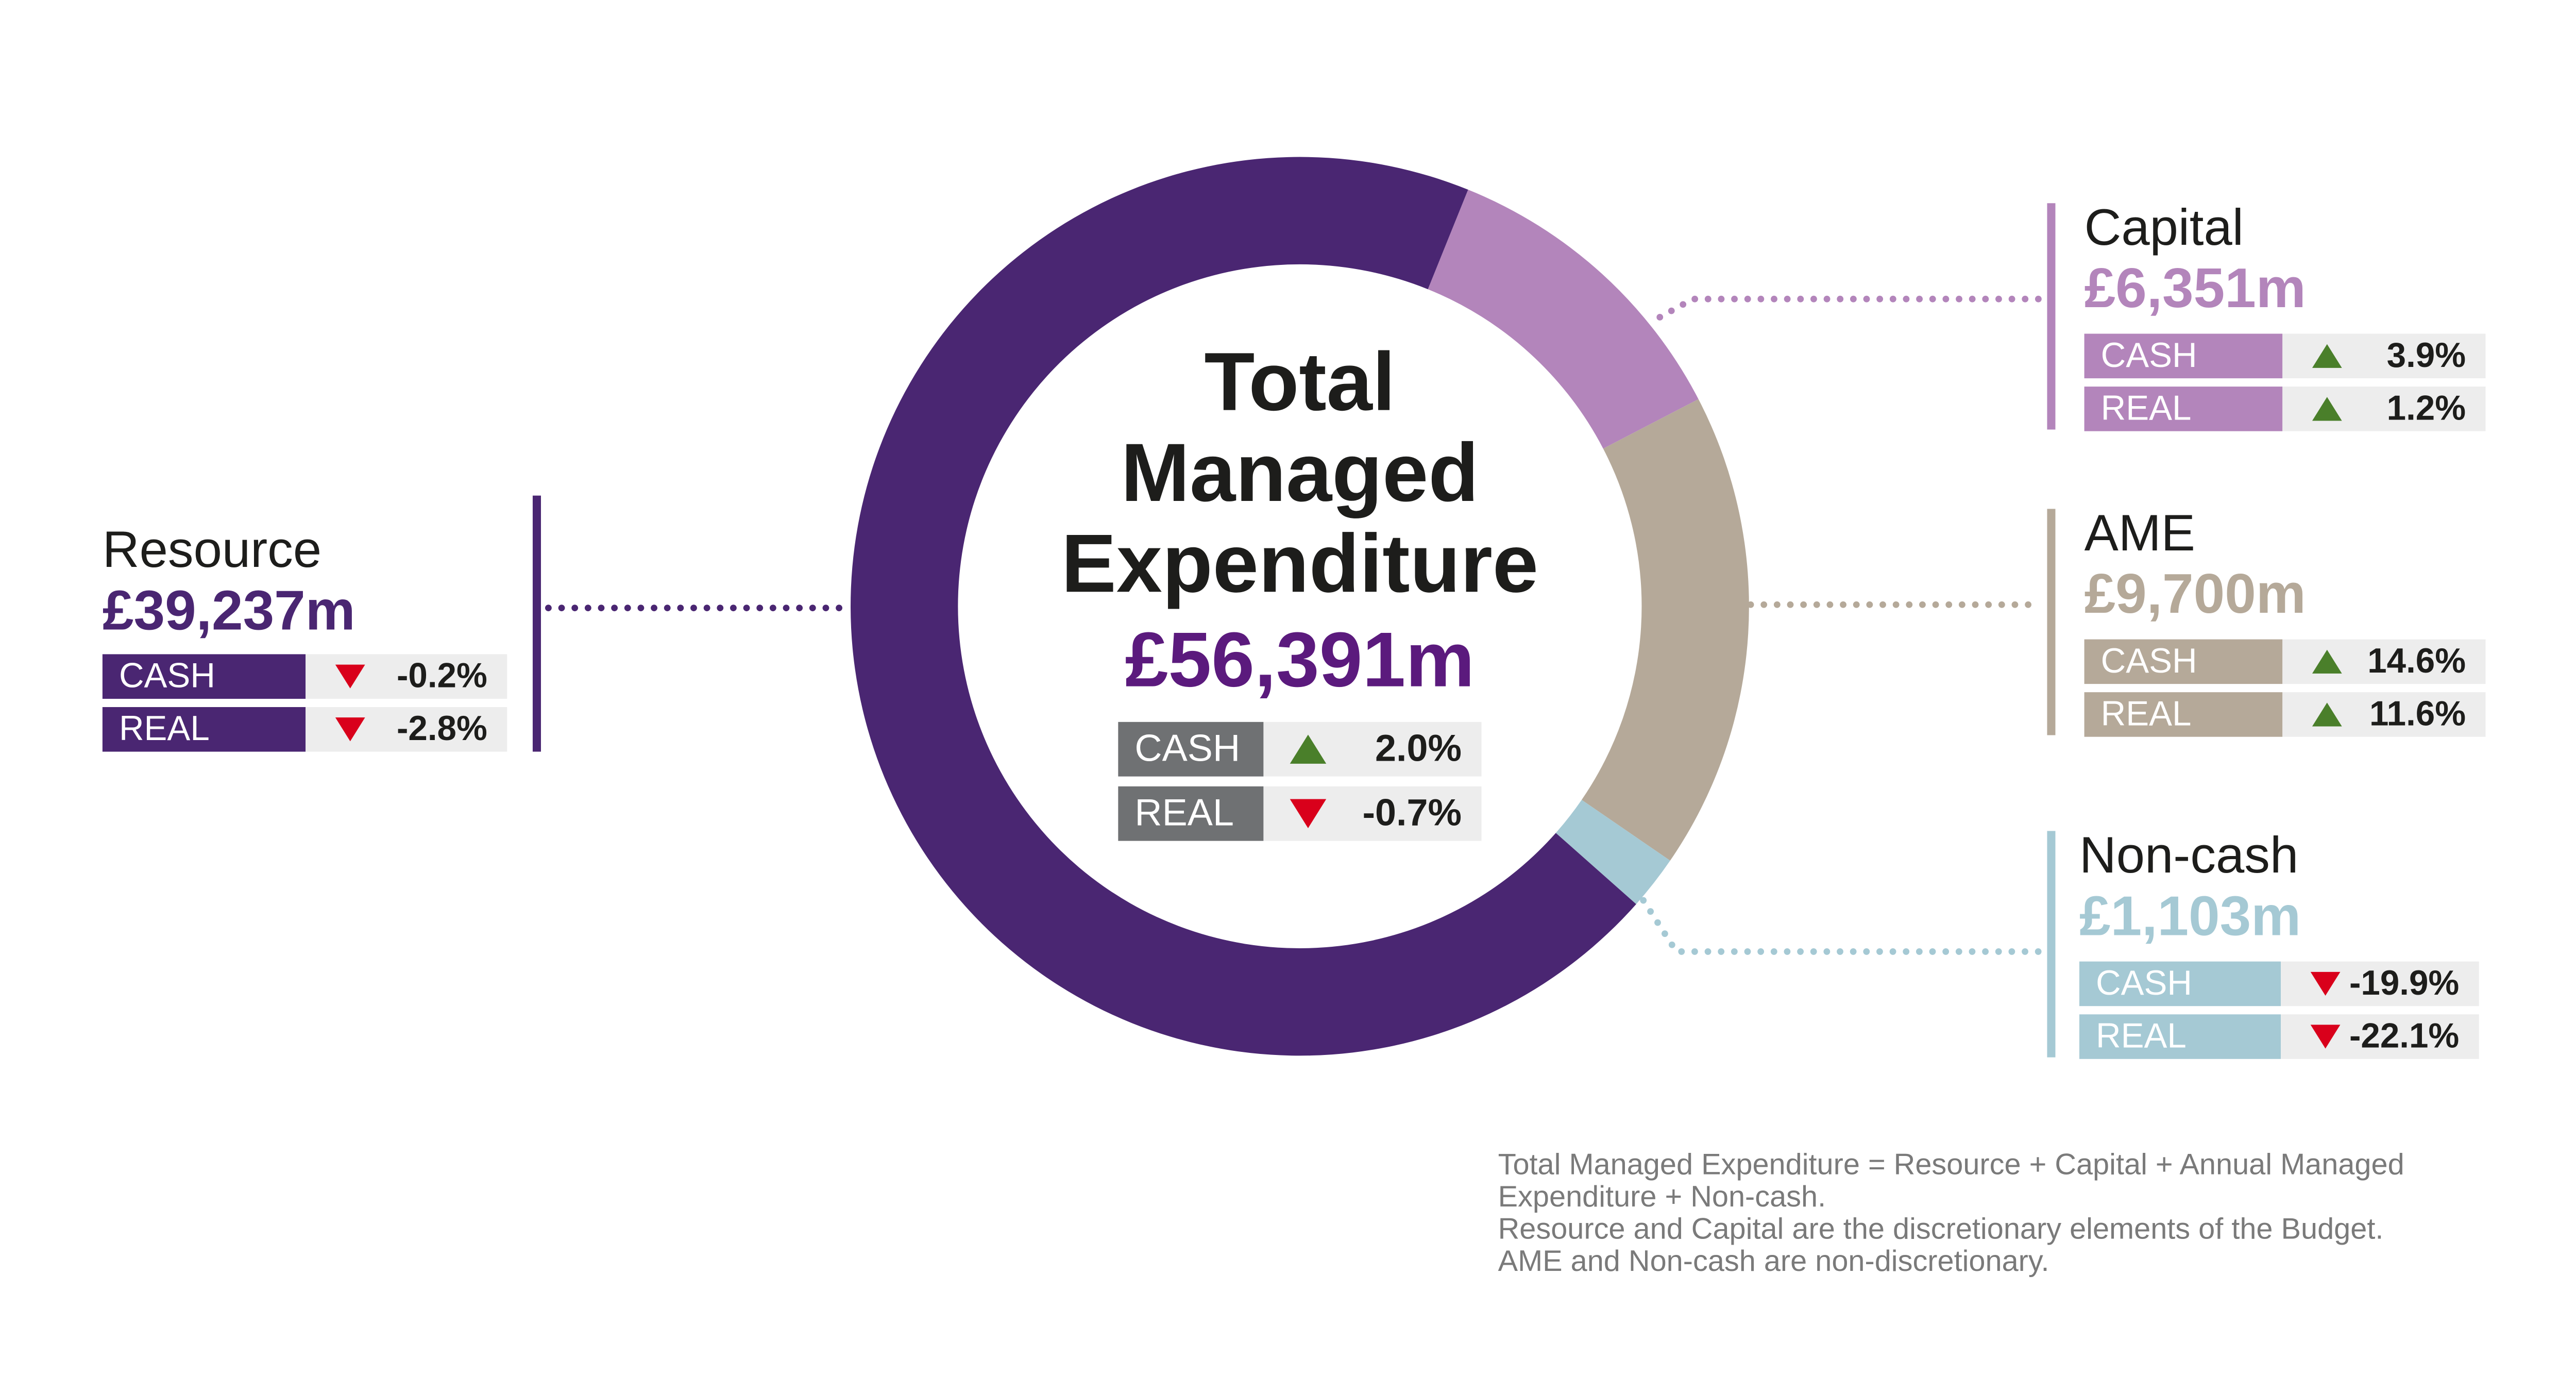 The image size is (2576, 1375). I want to click on change-value: 1.2%, so click(2426, 408).